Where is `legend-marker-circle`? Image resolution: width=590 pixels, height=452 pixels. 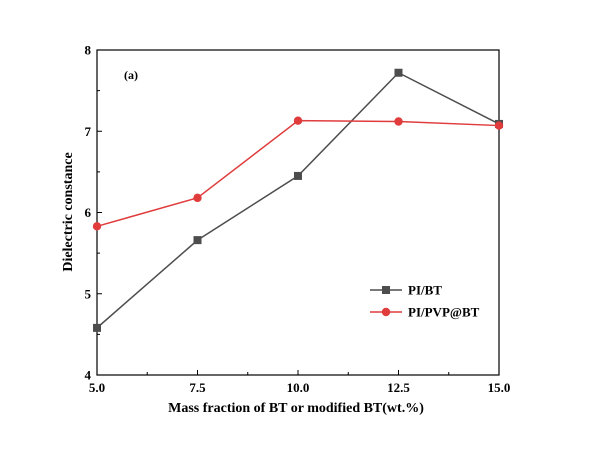
legend-marker-circle is located at coordinates (386, 312).